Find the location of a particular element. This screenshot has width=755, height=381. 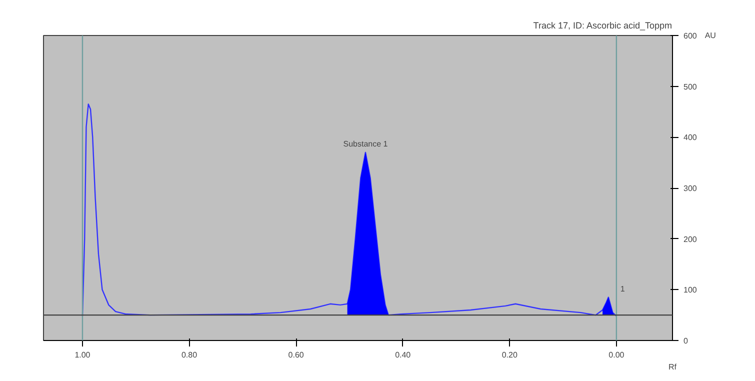

y-tick-label: 600 is located at coordinates (691, 36).